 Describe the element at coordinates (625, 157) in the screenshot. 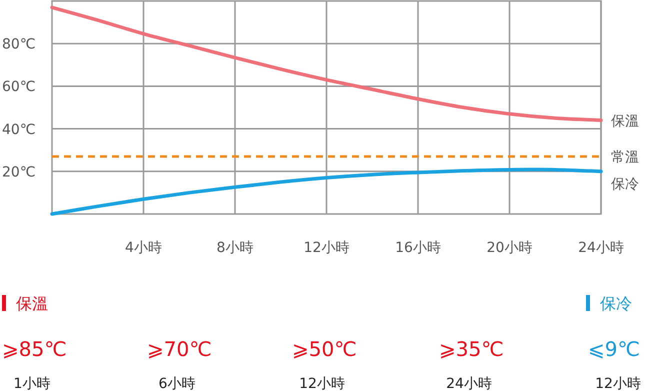

I see `ref-line-label: 常溫` at that location.